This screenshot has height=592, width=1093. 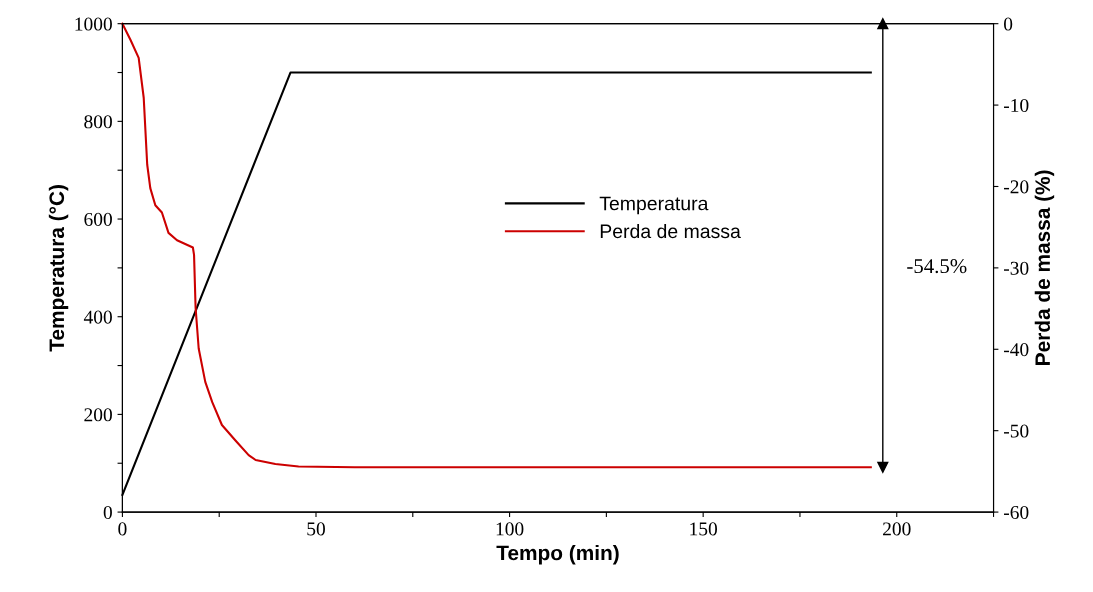 I want to click on x-tick-label: 50, so click(x=316, y=529).